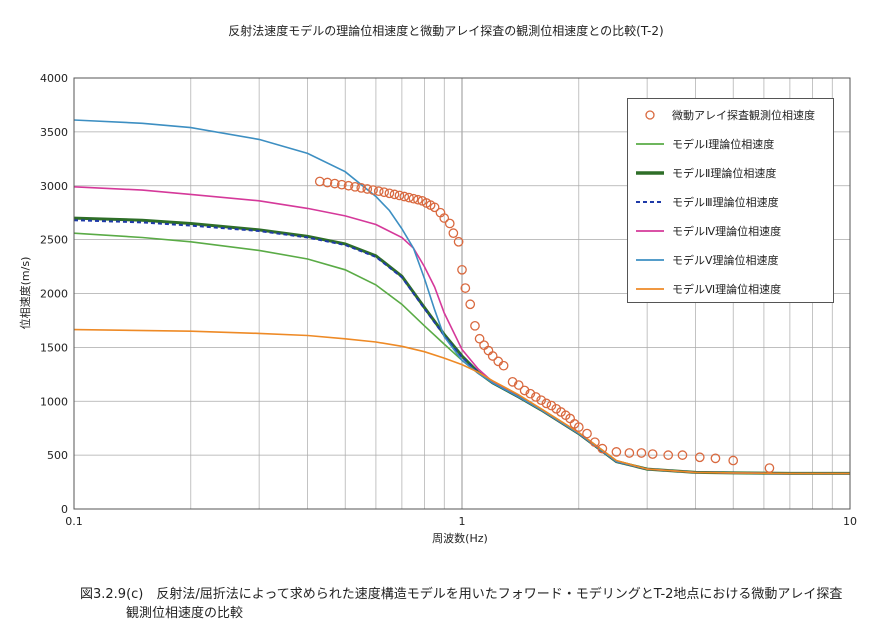 This screenshot has width=892, height=642. What do you see at coordinates (57, 455) in the screenshot?
I see `y-tick-label: 500` at bounding box center [57, 455].